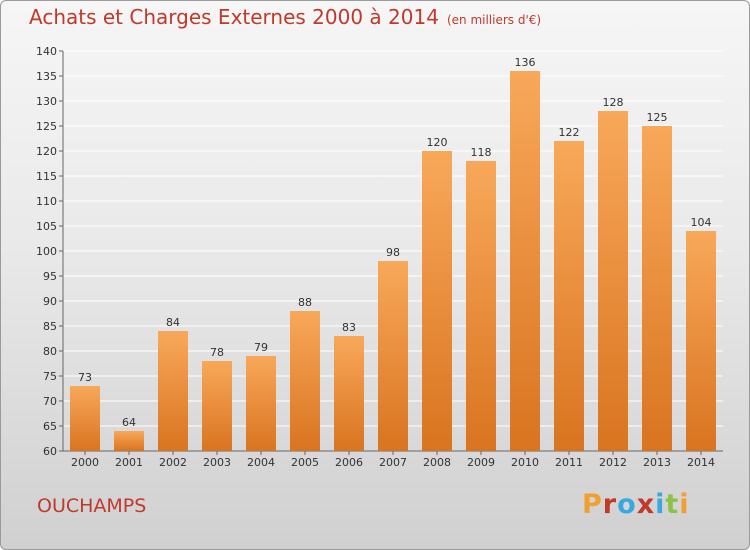 Image resolution: width=750 pixels, height=550 pixels. Describe the element at coordinates (481, 152) in the screenshot. I see `value-label: 118` at that location.